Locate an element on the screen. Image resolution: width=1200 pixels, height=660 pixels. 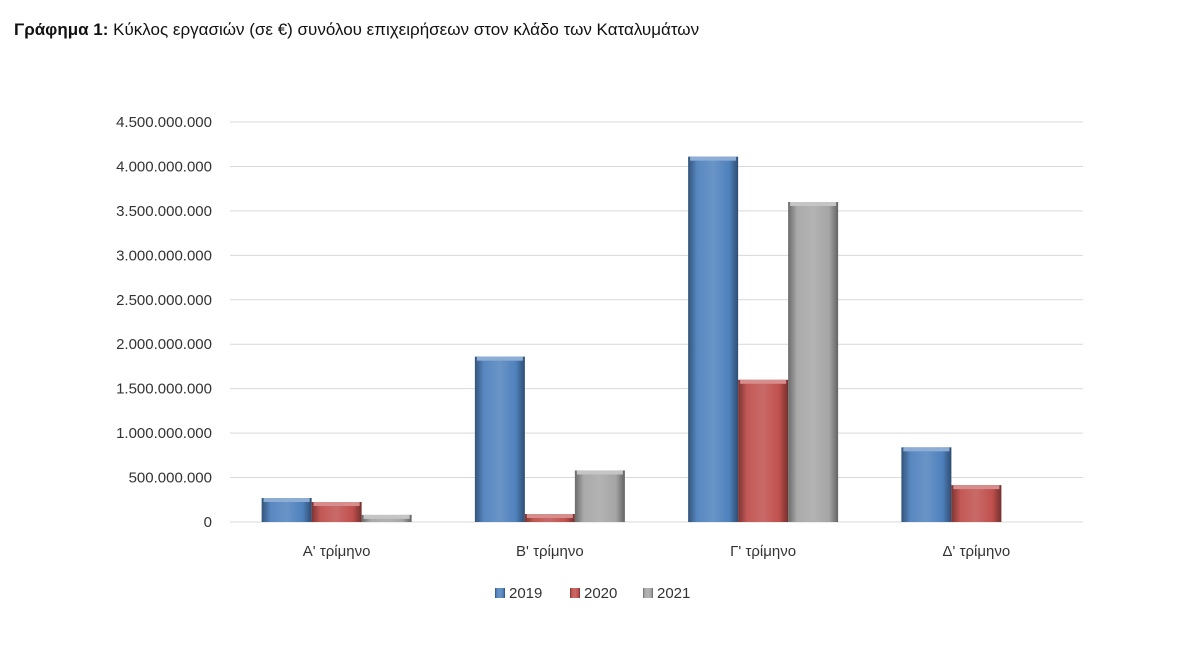
y-tick-label: 4.500.000.000 is located at coordinates (164, 122).